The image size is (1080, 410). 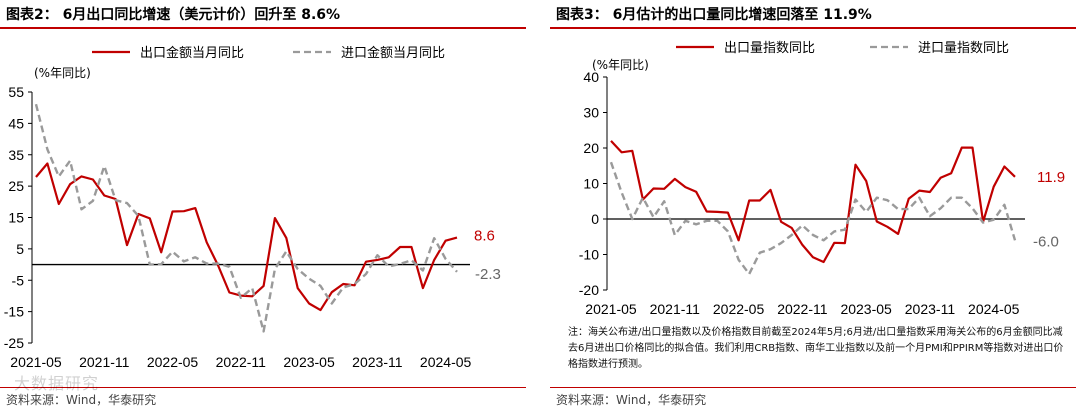 I want to click on right-legend-label-2: 进口量指数同比, so click(x=963, y=47).